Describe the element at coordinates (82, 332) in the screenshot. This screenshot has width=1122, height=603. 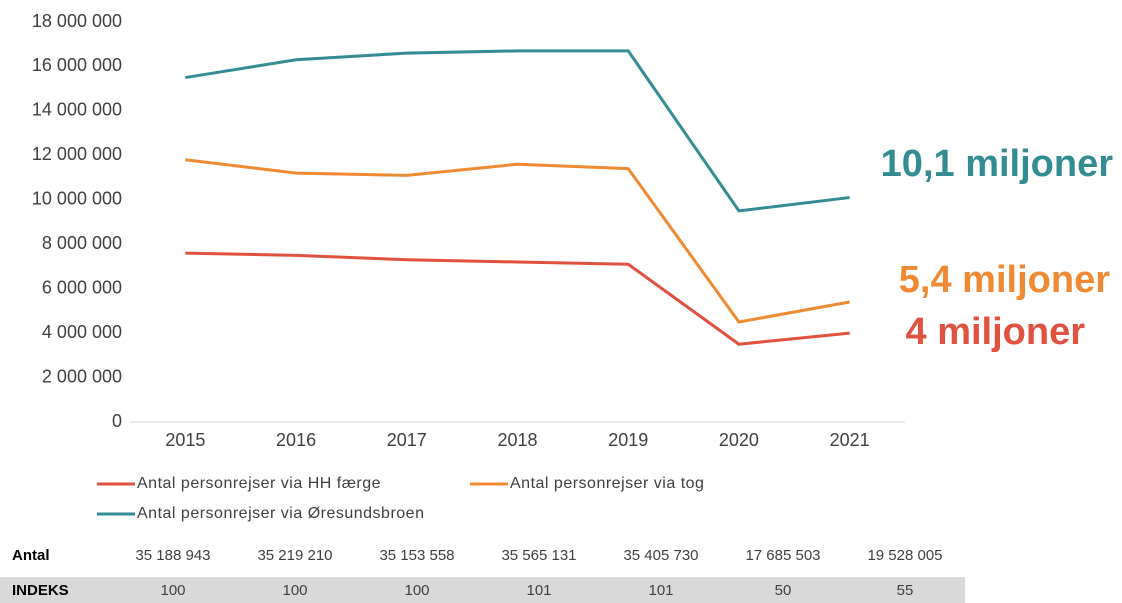
I see `y-tick-label: 4 000 000` at that location.